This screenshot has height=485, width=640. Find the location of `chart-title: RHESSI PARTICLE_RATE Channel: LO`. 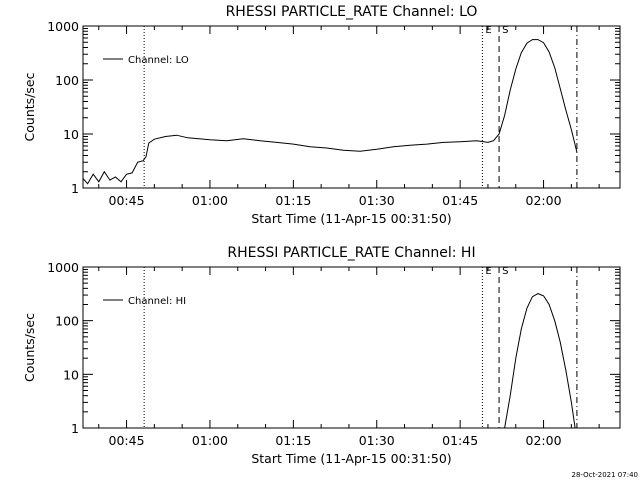

chart-title: RHESSI PARTICLE_RATE Channel: LO is located at coordinates (352, 12).